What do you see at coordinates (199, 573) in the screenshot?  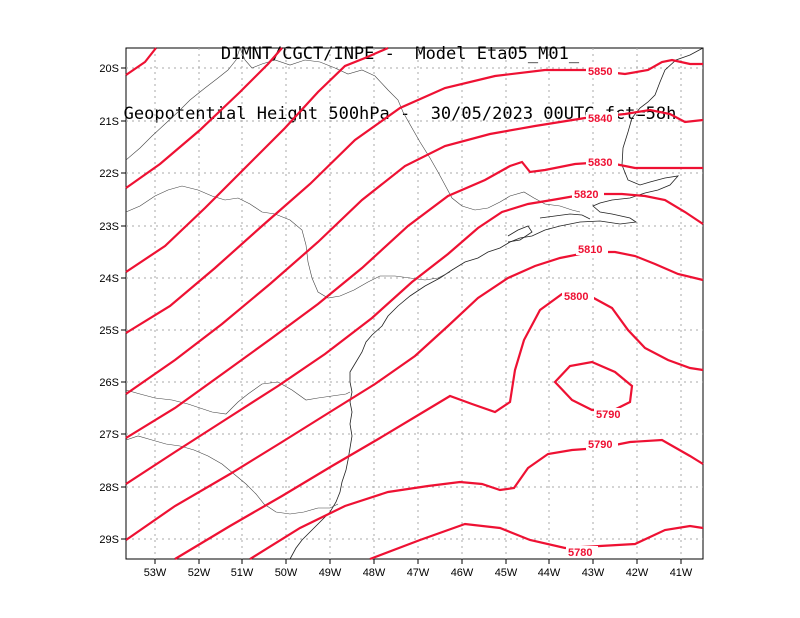 I see `lon-tick-label: 52W` at bounding box center [199, 573].